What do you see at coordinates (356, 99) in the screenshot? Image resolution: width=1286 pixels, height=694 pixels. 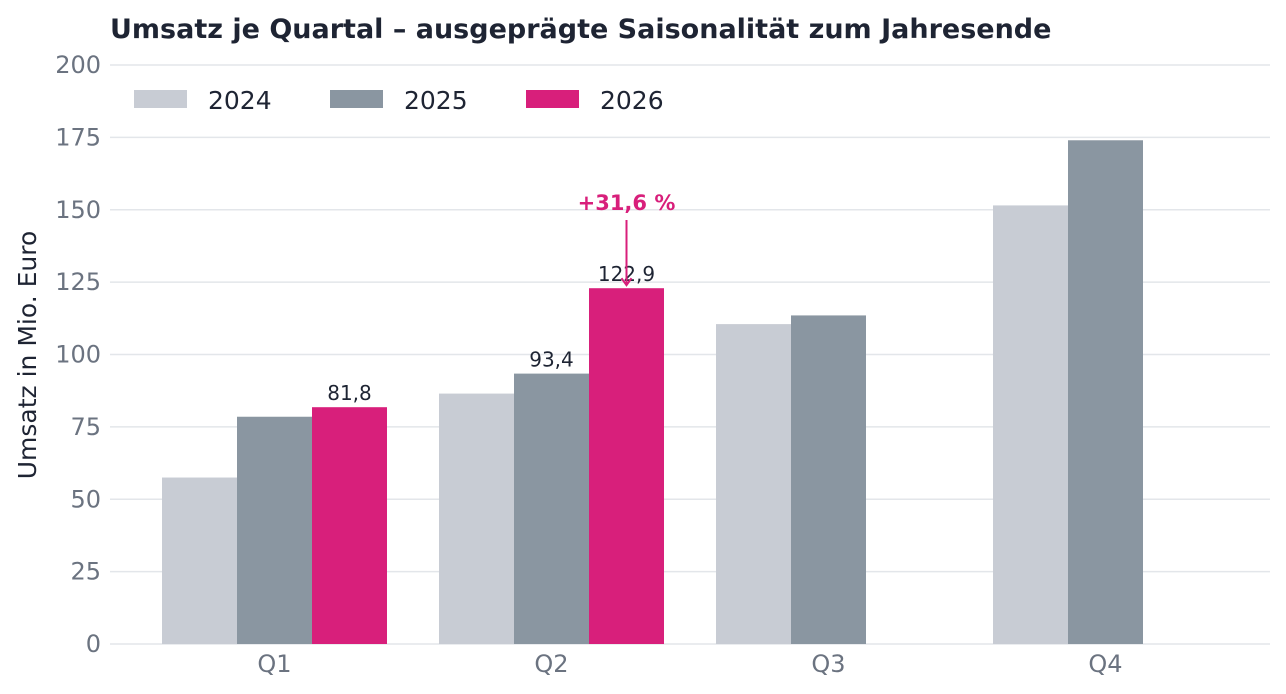 I see `legend-swatch-2025` at bounding box center [356, 99].